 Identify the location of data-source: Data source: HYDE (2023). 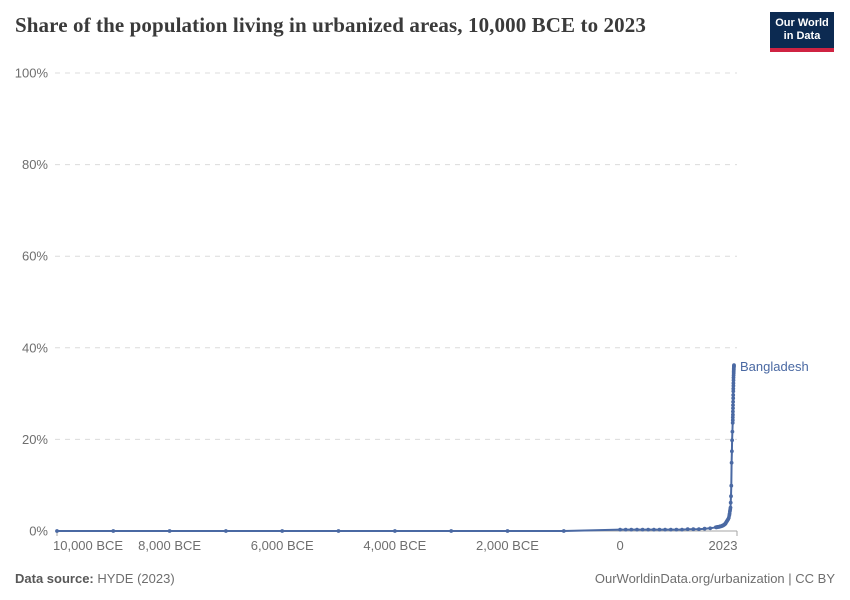
(95, 578).